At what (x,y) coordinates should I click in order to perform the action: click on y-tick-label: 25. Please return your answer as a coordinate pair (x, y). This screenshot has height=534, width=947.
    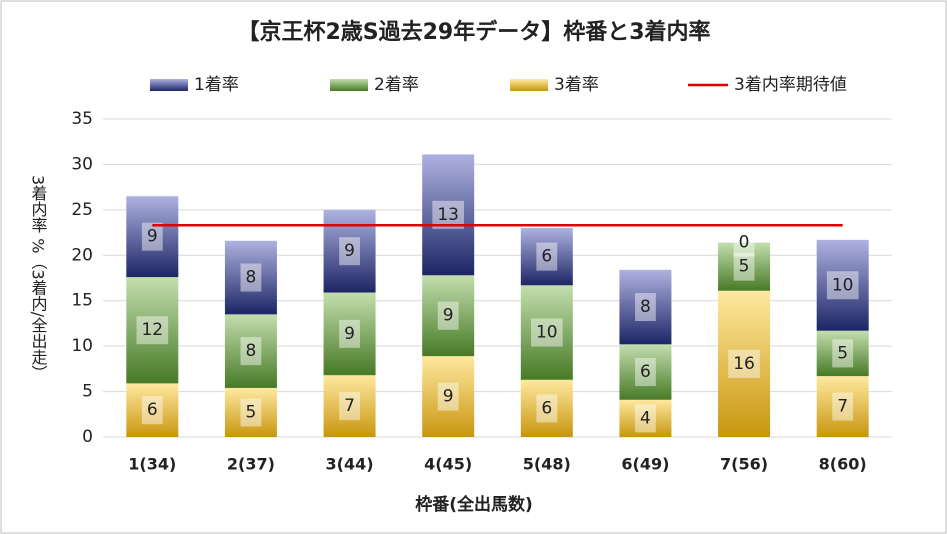
    Looking at the image, I should click on (82, 210).